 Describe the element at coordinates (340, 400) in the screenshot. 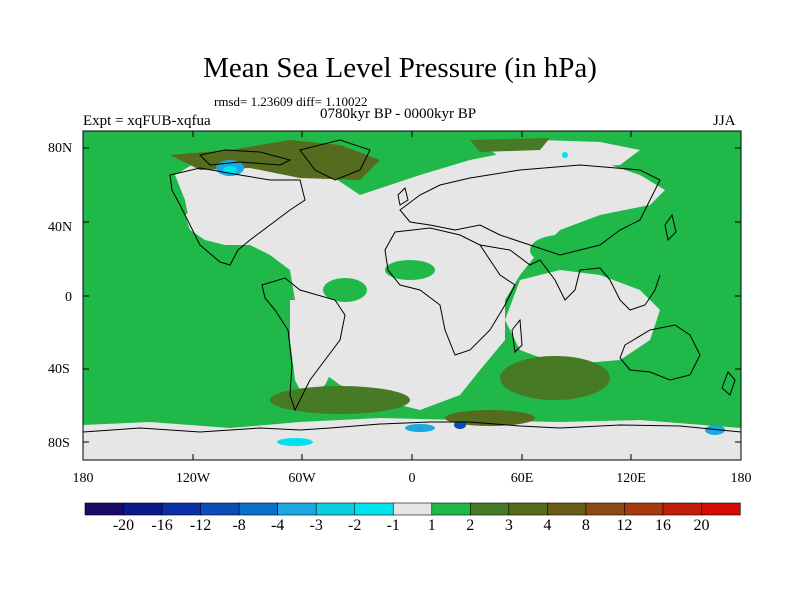

I see `anomaly-patch-south-atlantic` at that location.